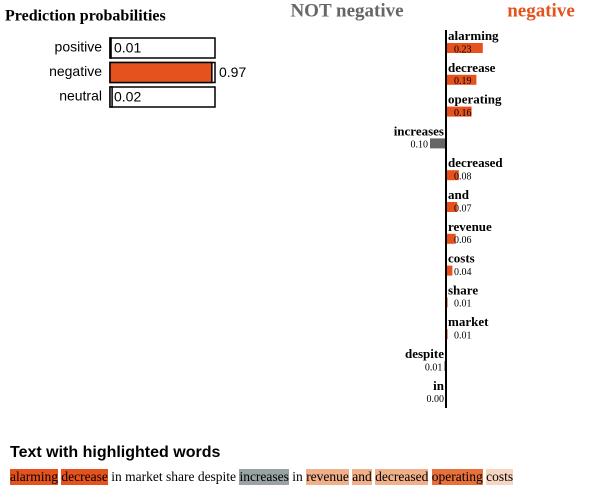  Describe the element at coordinates (217, 476) in the screenshot. I see `word: despite` at that location.